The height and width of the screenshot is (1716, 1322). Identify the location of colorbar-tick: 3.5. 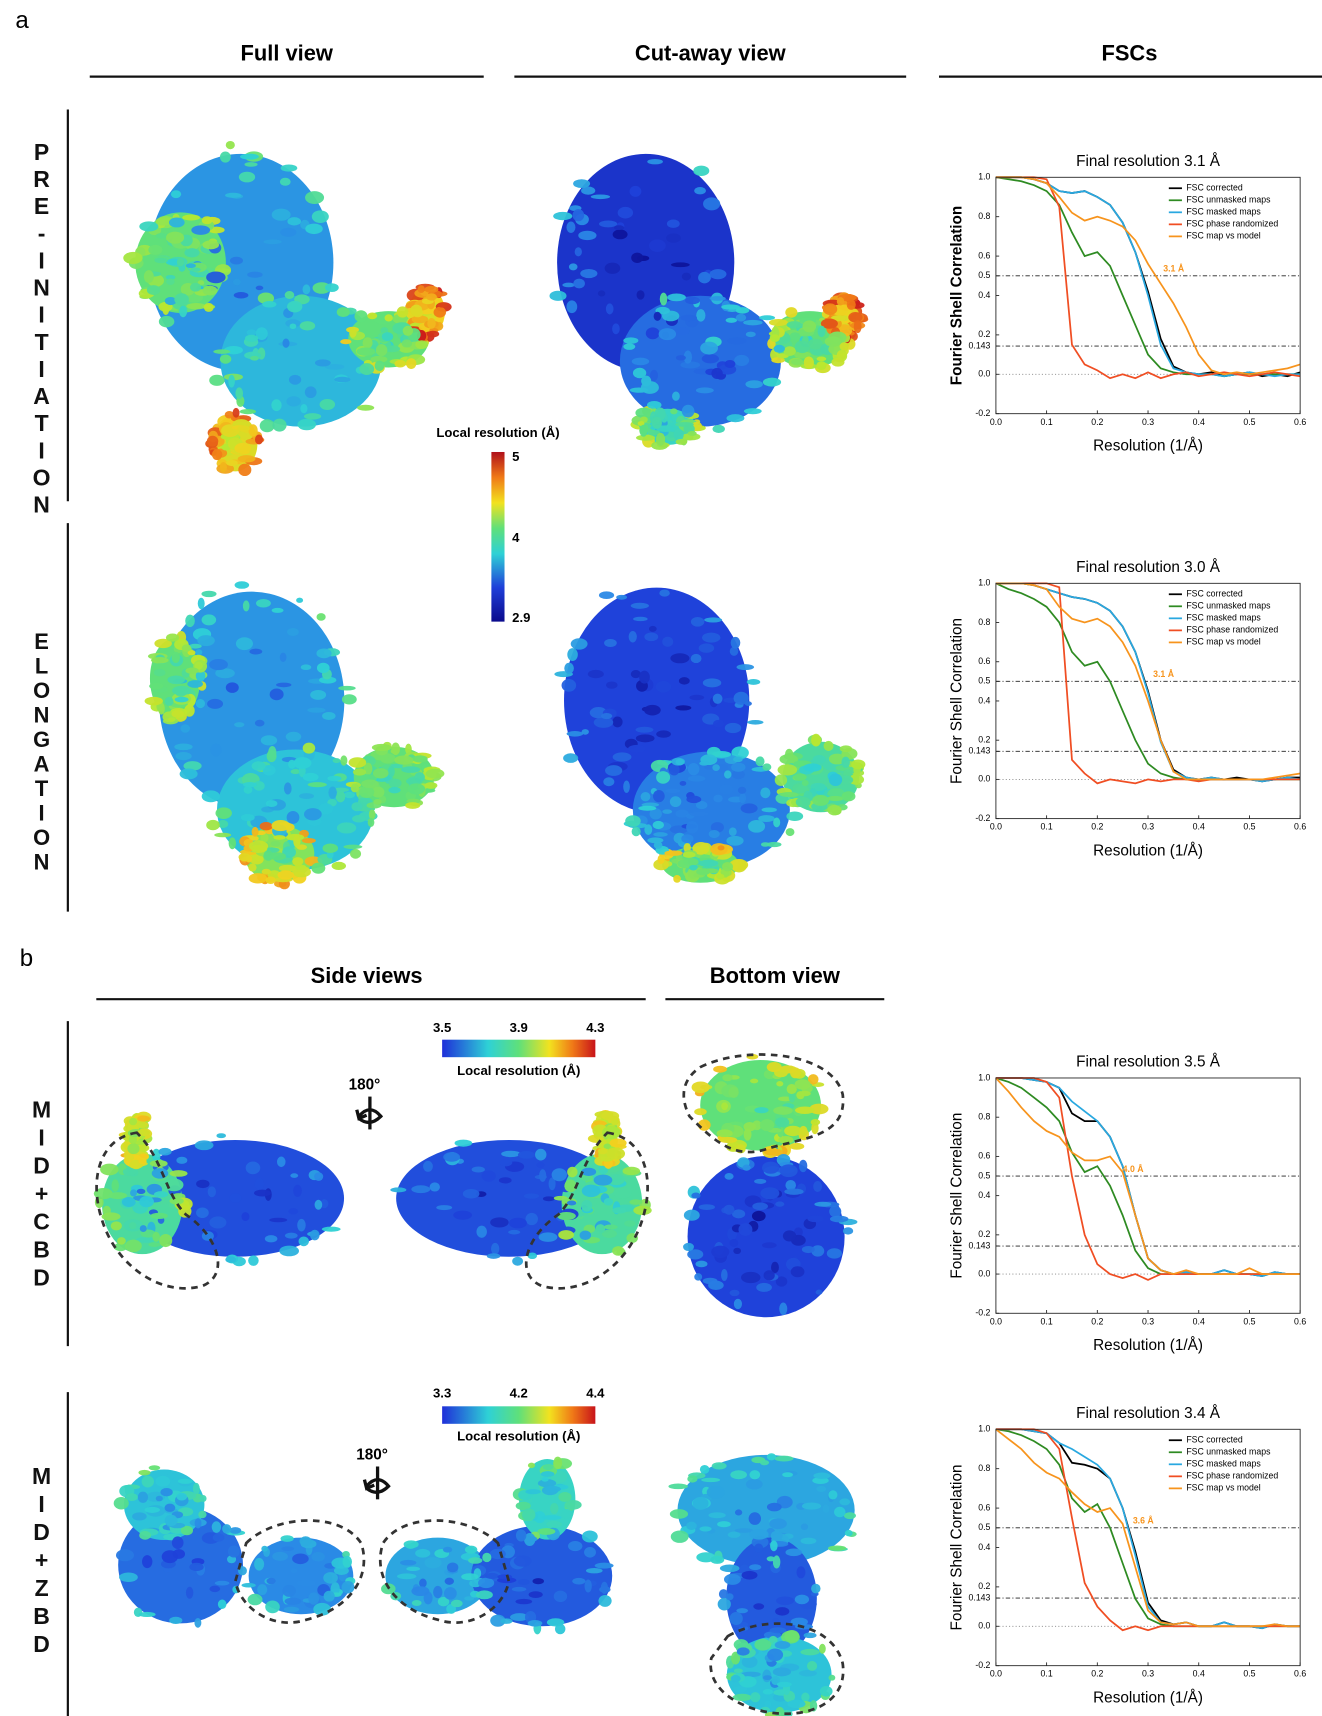
(442, 1027).